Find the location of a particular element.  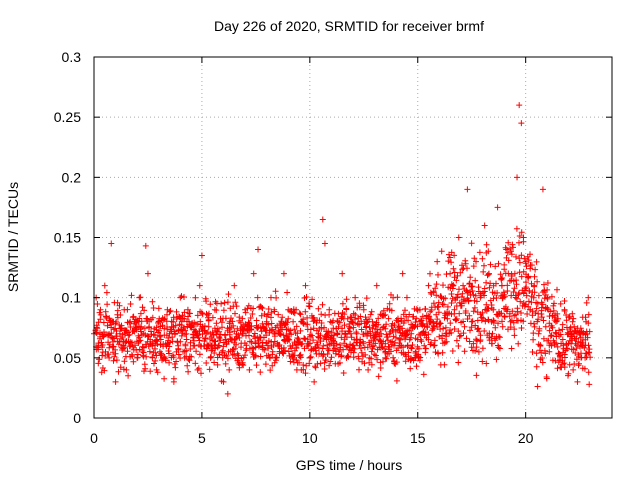

x-tick-label: 15 is located at coordinates (418, 438).